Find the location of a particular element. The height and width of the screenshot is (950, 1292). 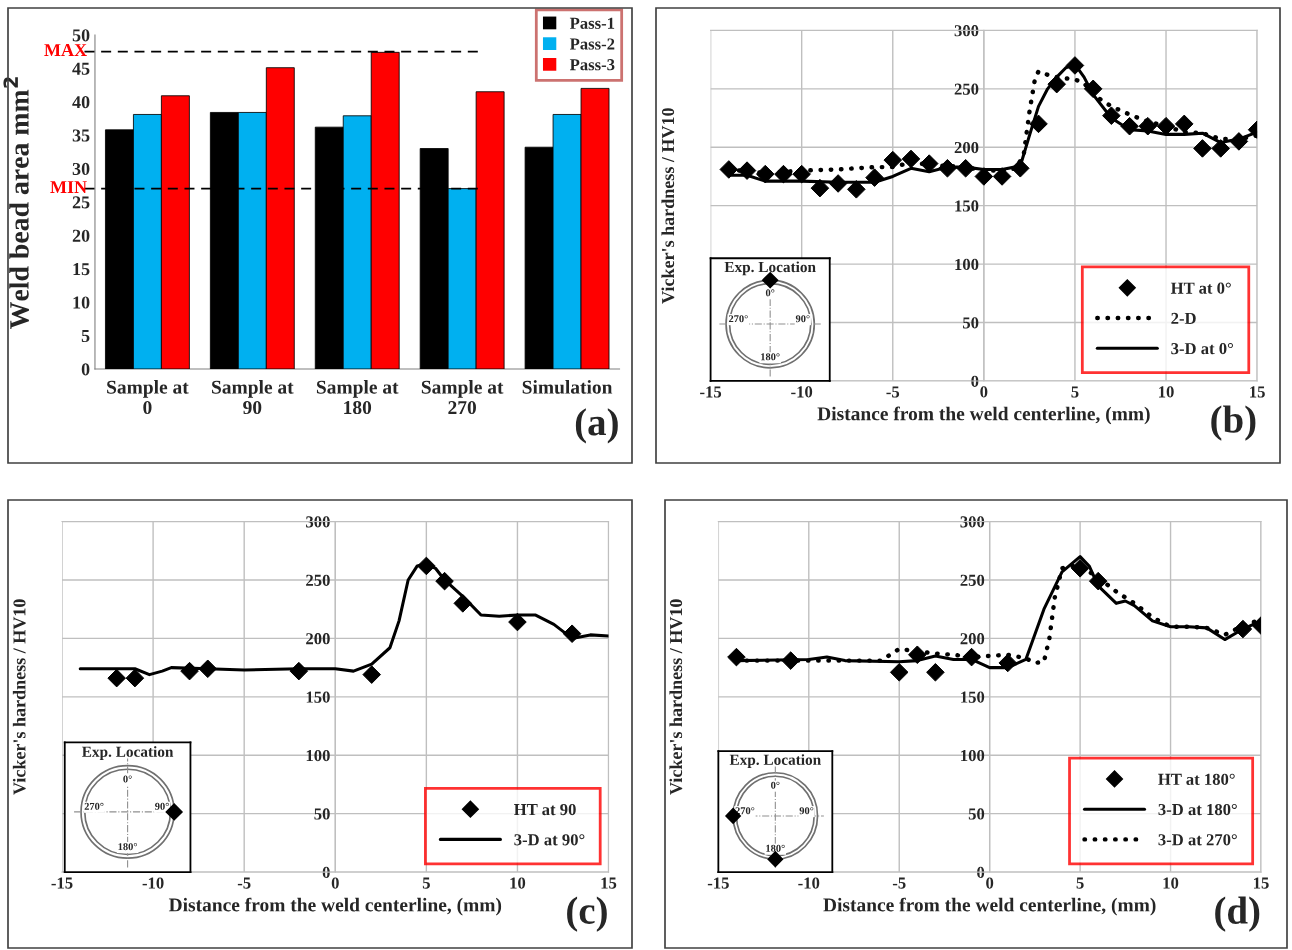

y-tick-label: 15 is located at coordinates (81, 269).